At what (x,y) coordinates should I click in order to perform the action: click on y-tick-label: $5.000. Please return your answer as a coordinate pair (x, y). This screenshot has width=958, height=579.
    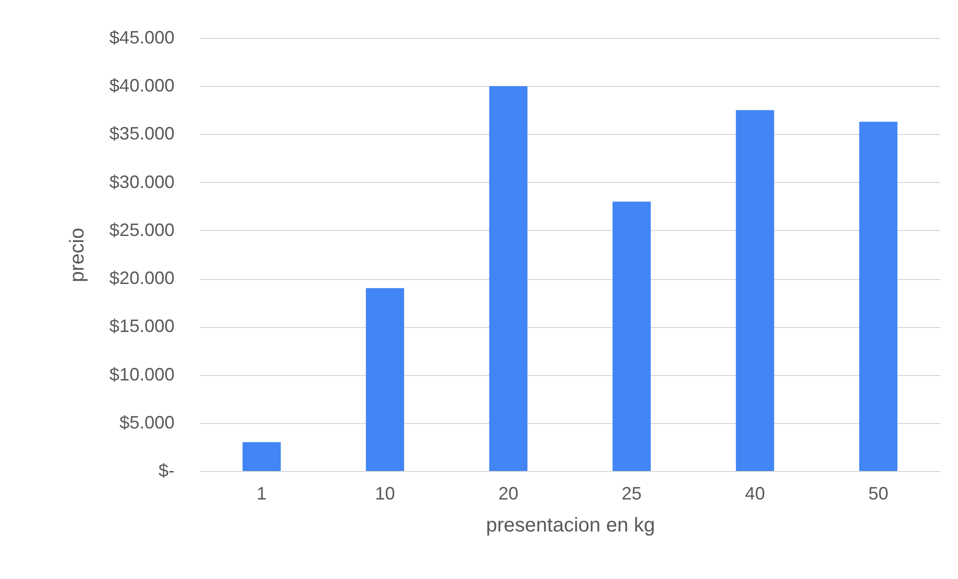
    Looking at the image, I should click on (146, 422).